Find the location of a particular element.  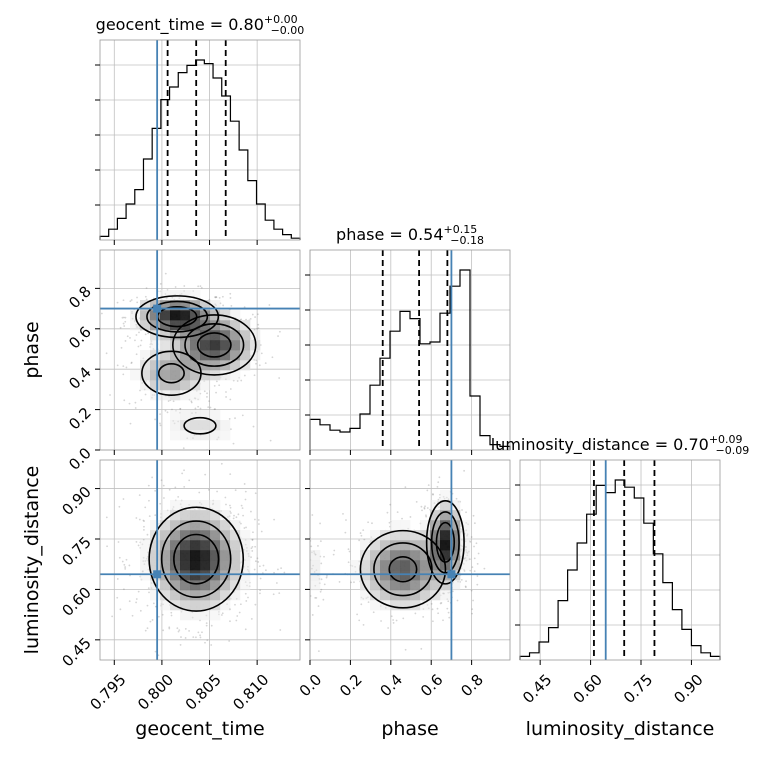

x-tick-label: 0.795 is located at coordinates (107, 692).